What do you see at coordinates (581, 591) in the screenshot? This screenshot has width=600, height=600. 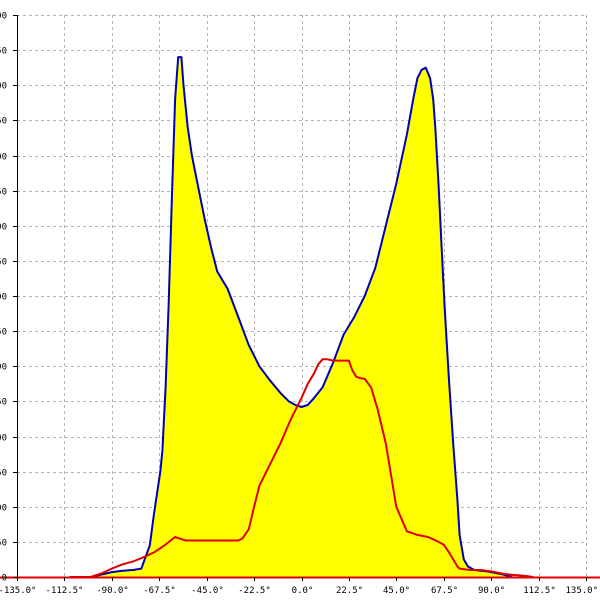 I see `x-tick-label-12: 135.0°` at bounding box center [581, 591].